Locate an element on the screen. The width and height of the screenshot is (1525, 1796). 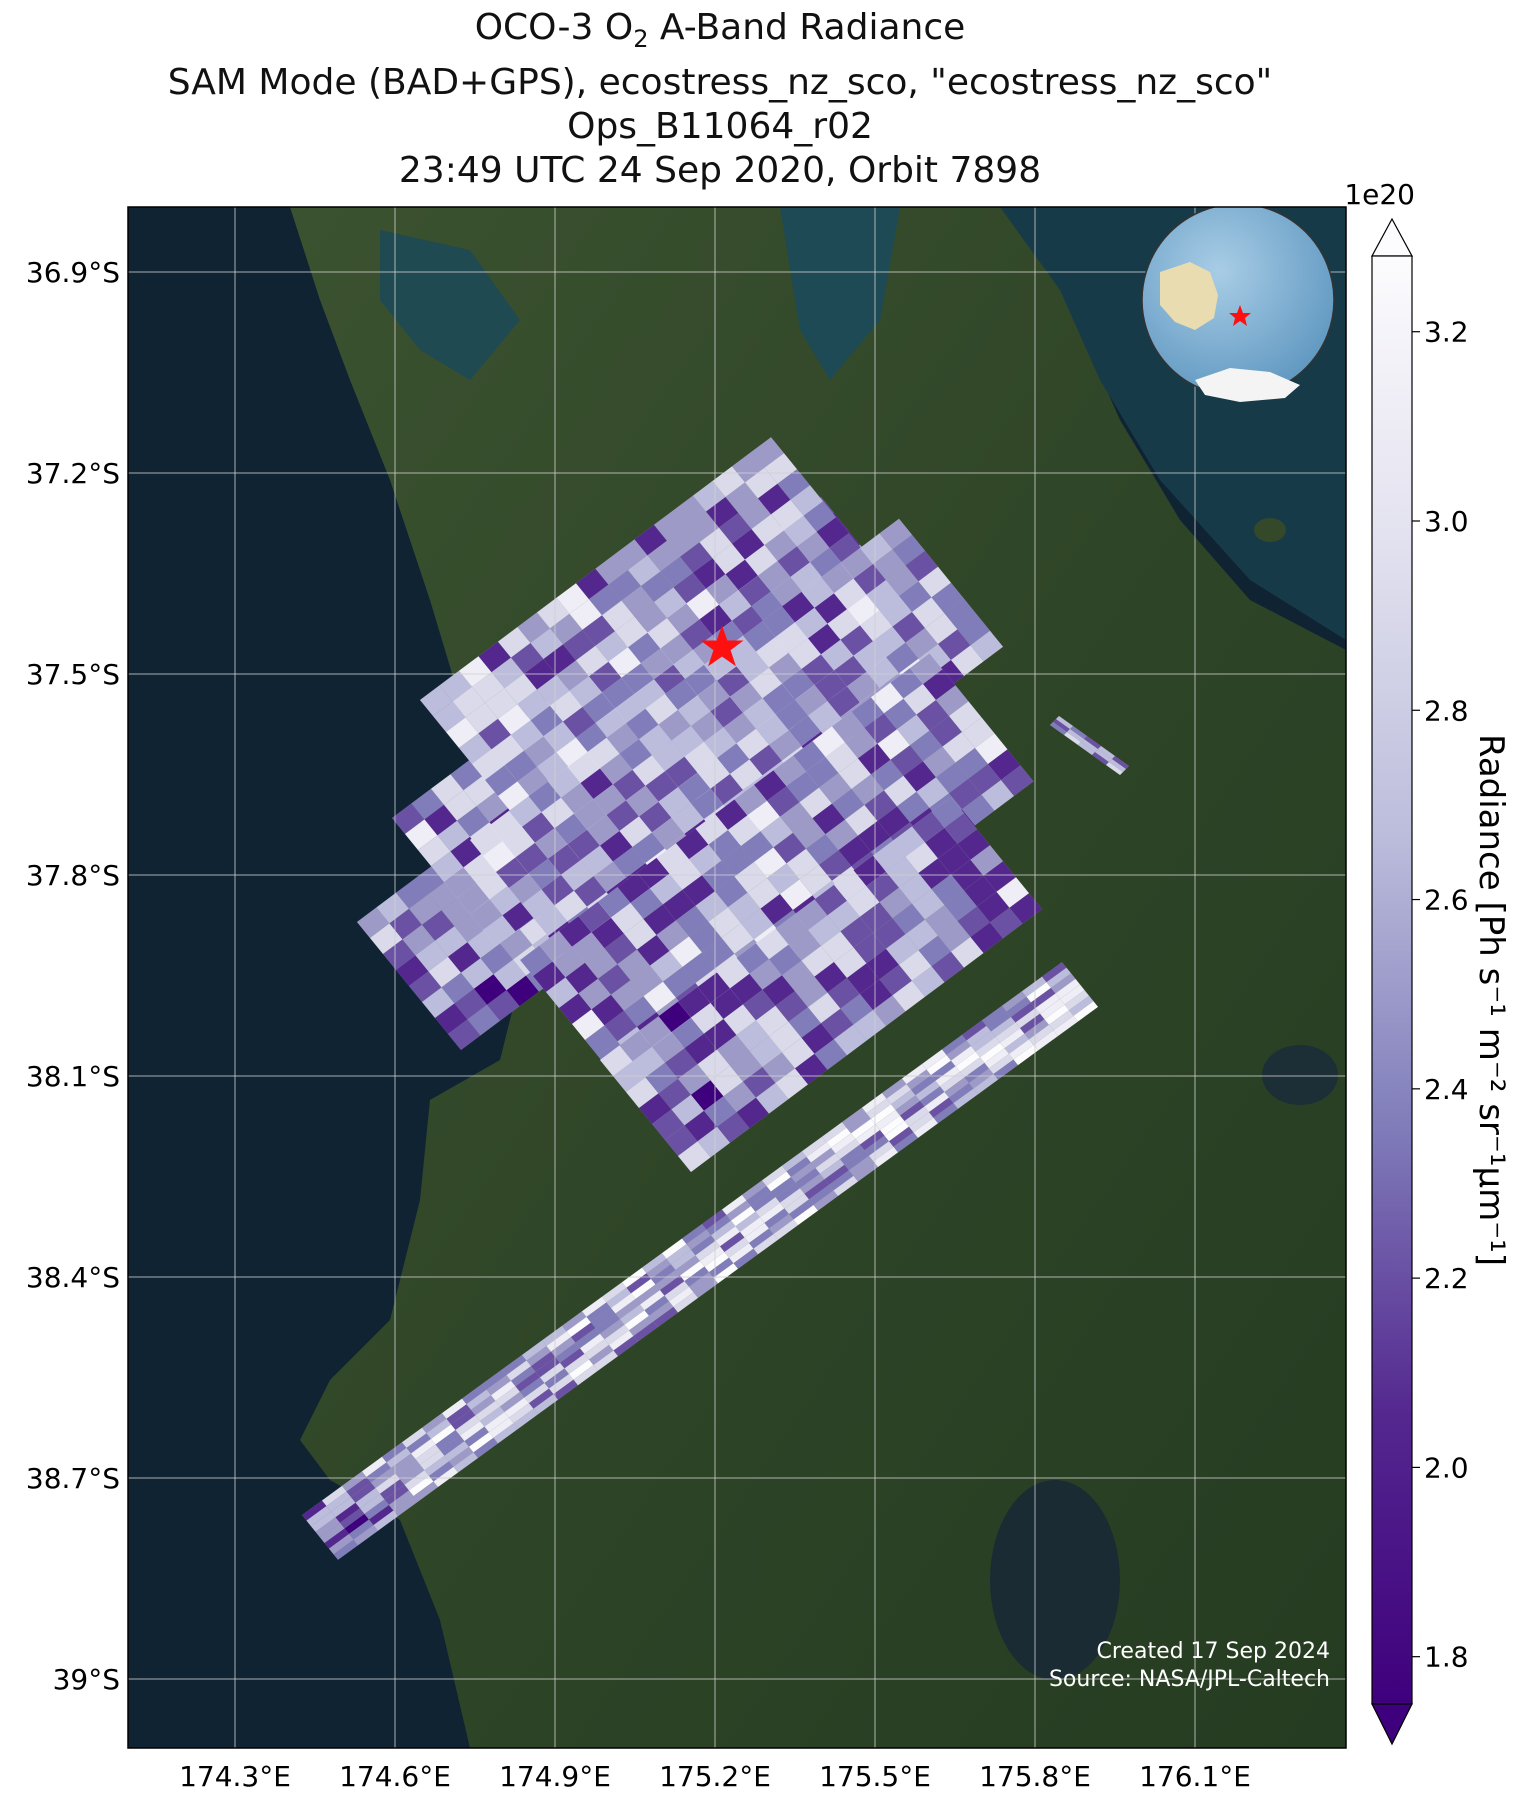
globe-locator-inset is located at coordinates (1238, 304).